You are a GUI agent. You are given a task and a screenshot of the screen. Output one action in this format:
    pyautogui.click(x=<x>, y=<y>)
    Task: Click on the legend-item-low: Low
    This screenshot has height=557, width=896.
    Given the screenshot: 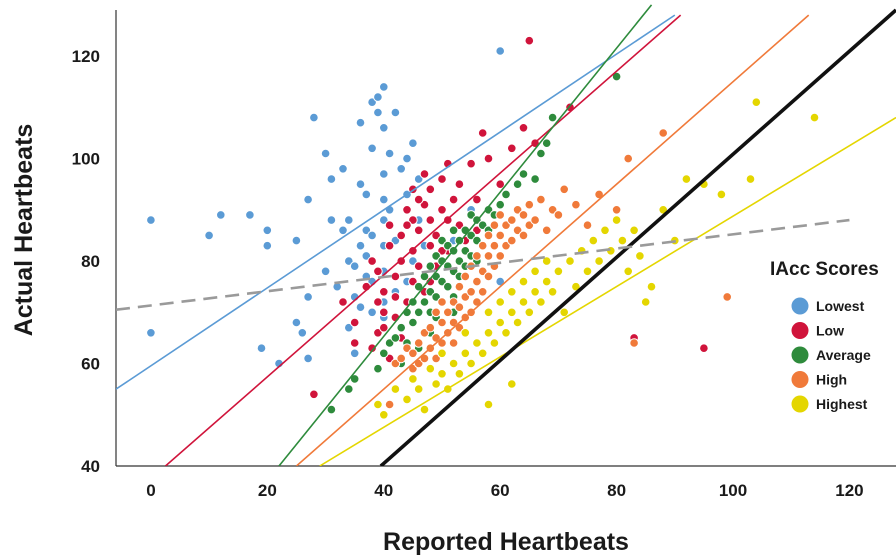 What is the action you would take?
    pyautogui.click(x=817, y=330)
    